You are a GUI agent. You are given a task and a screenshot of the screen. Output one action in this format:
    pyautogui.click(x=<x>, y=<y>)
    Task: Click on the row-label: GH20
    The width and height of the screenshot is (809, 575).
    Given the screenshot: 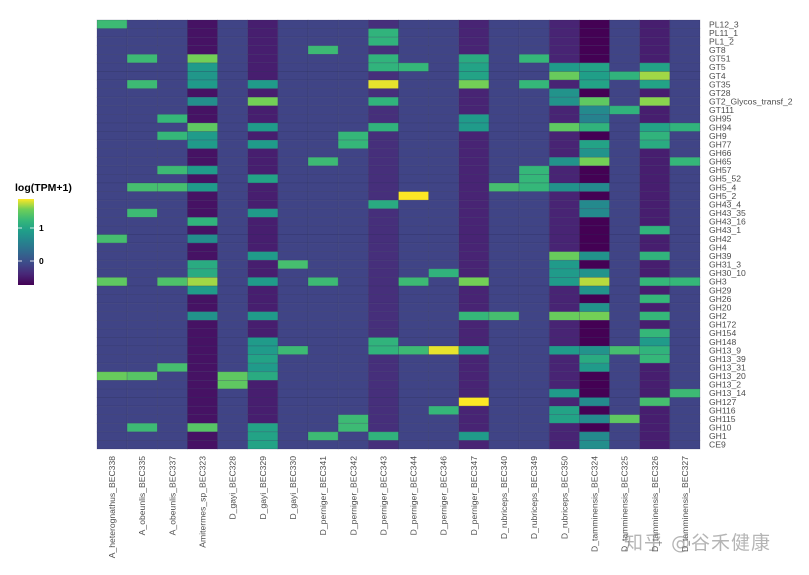 What is the action you would take?
    pyautogui.click(x=720, y=307)
    